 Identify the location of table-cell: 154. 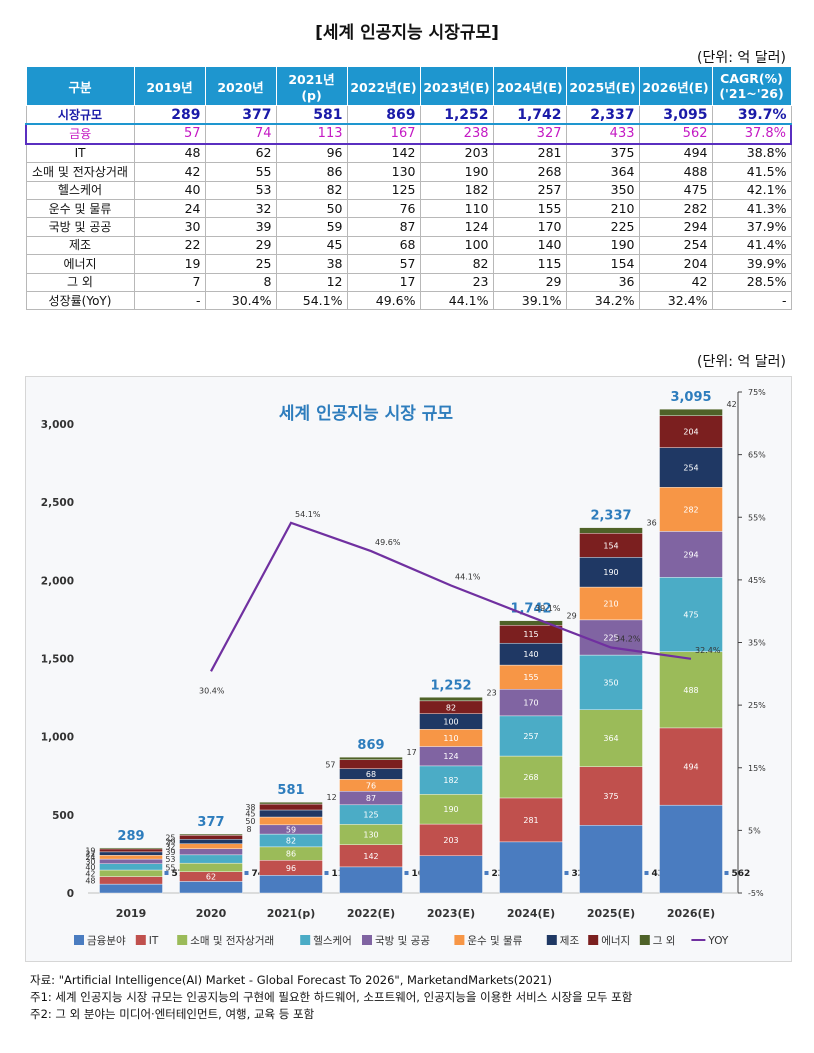
(602, 264).